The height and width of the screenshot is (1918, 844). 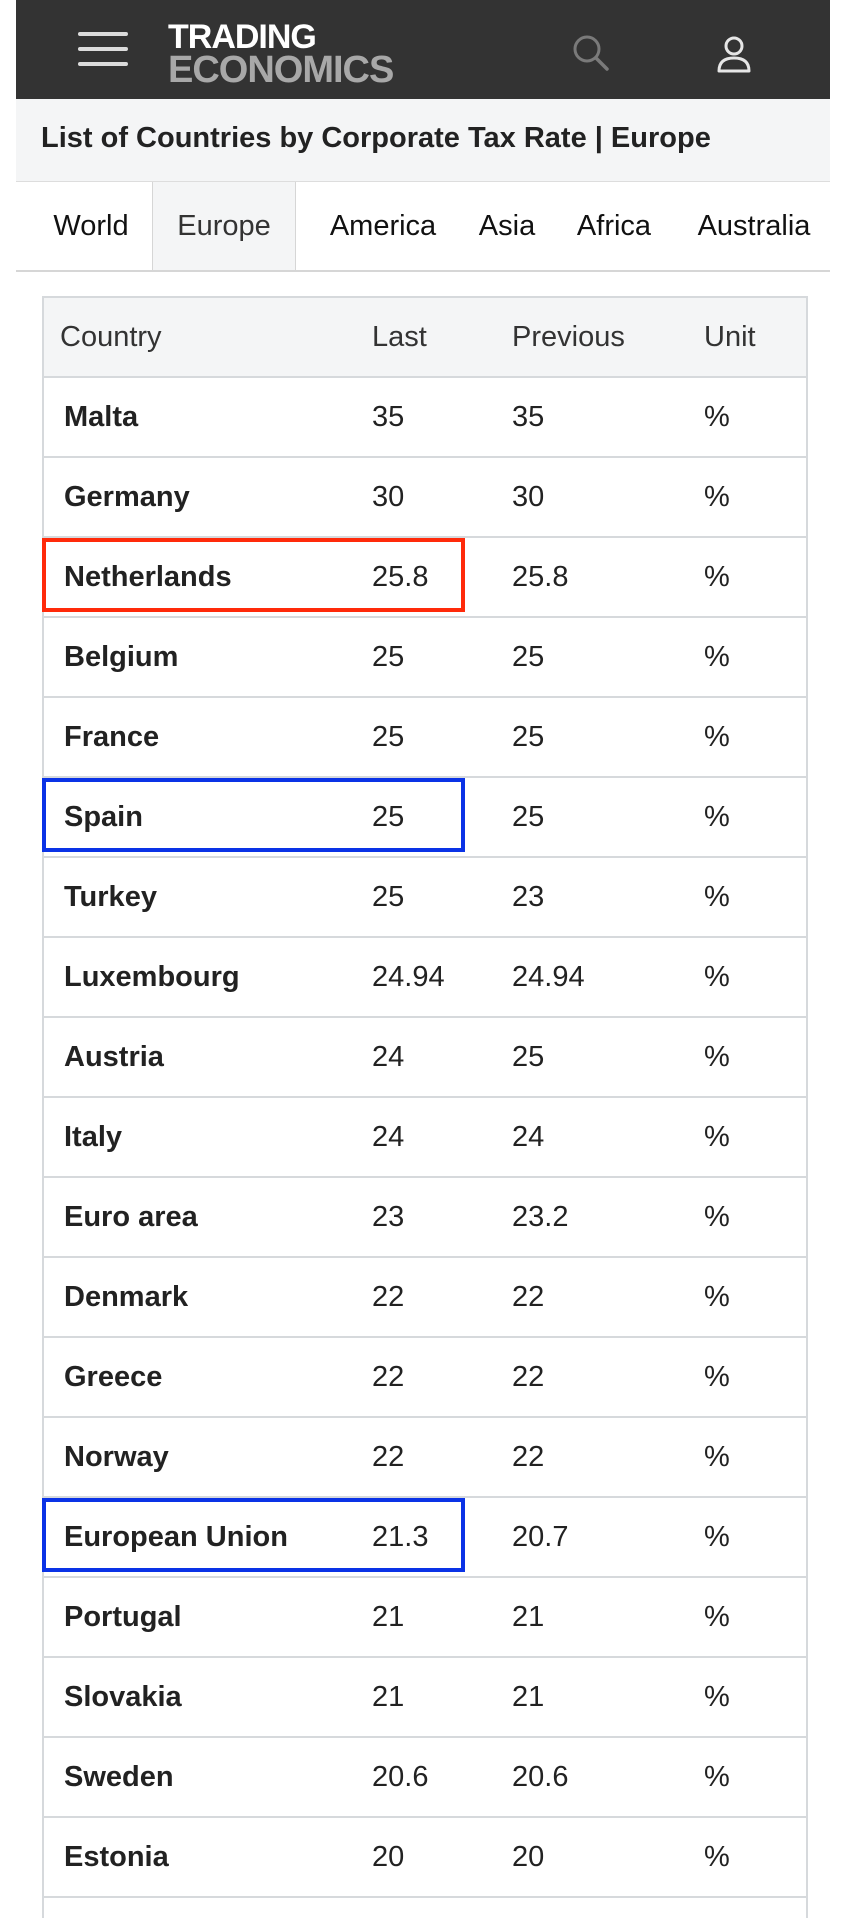 What do you see at coordinates (400, 1777) in the screenshot?
I see `last-value-cell: 20.6` at bounding box center [400, 1777].